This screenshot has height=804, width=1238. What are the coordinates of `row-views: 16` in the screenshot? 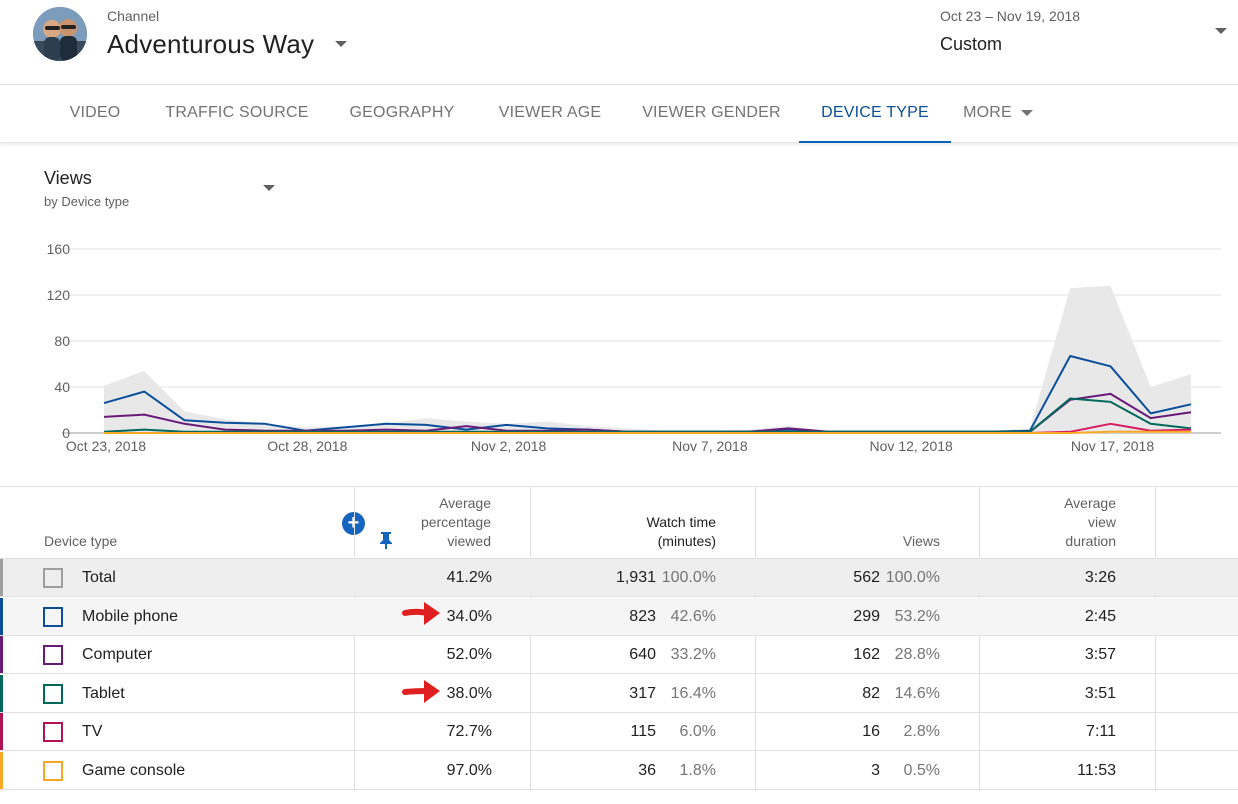 It's located at (871, 731).